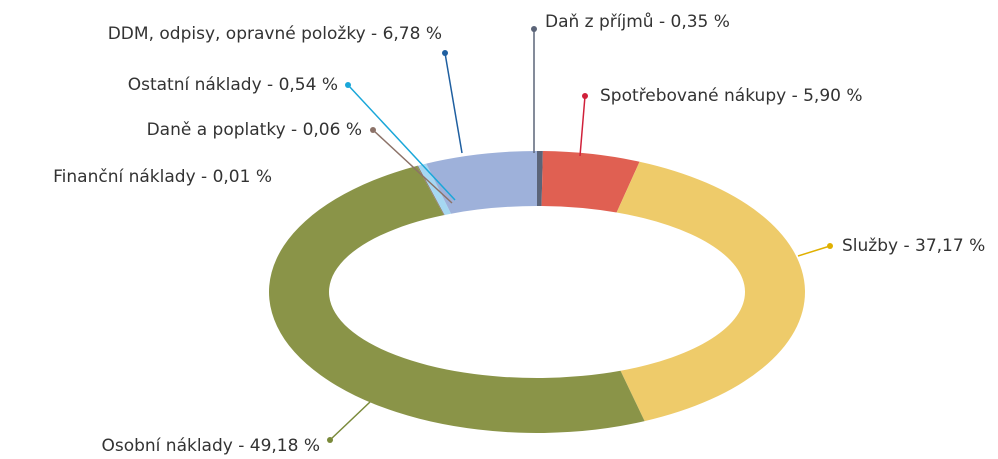  I want to click on slice-label: Osobní náklady - 49,18 %, so click(210, 446).